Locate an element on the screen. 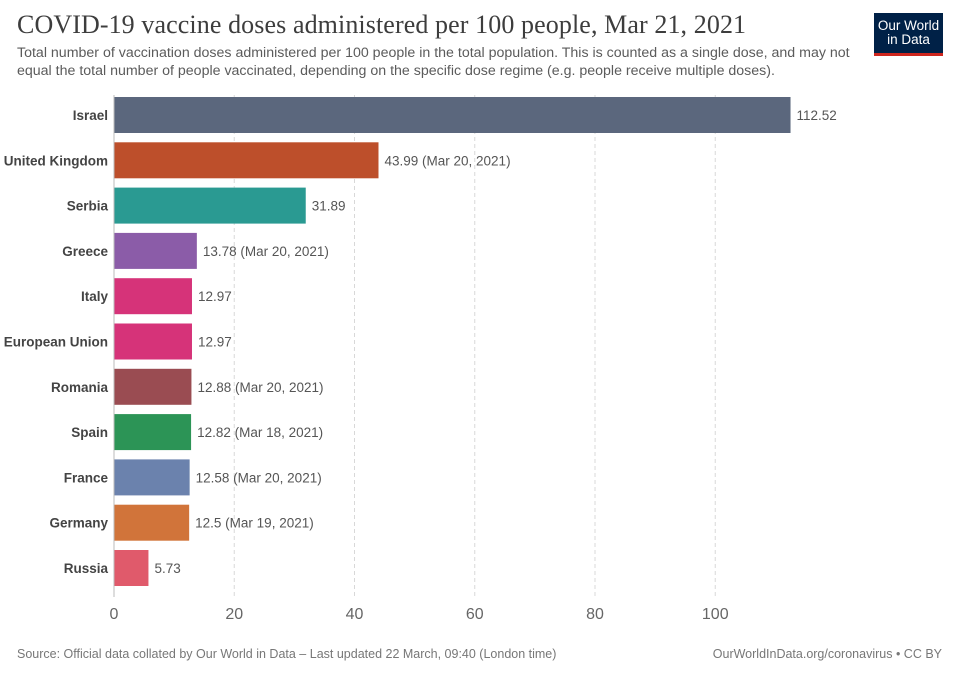  category-label: France is located at coordinates (86, 477).